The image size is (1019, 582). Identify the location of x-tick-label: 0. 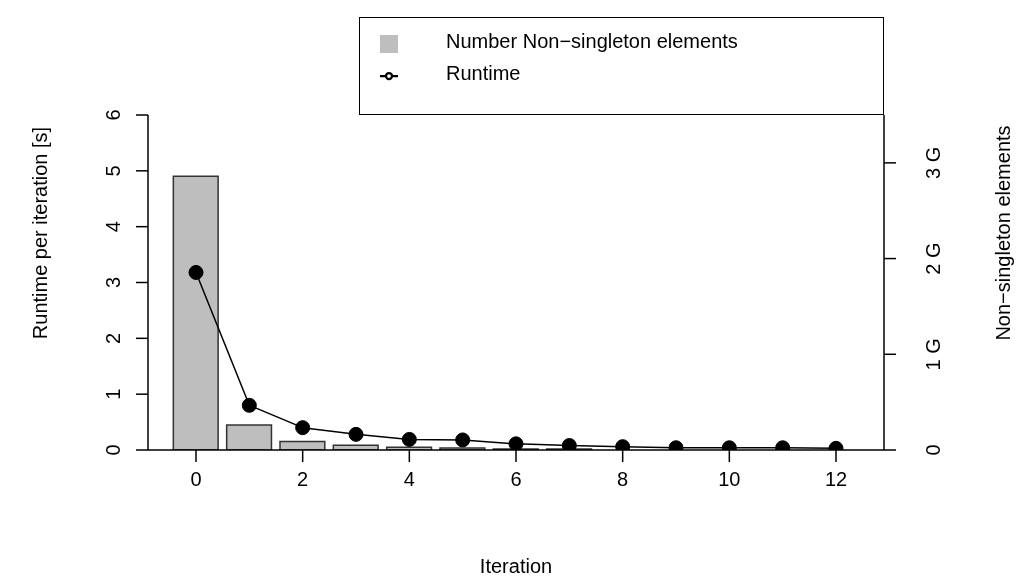
(196, 479).